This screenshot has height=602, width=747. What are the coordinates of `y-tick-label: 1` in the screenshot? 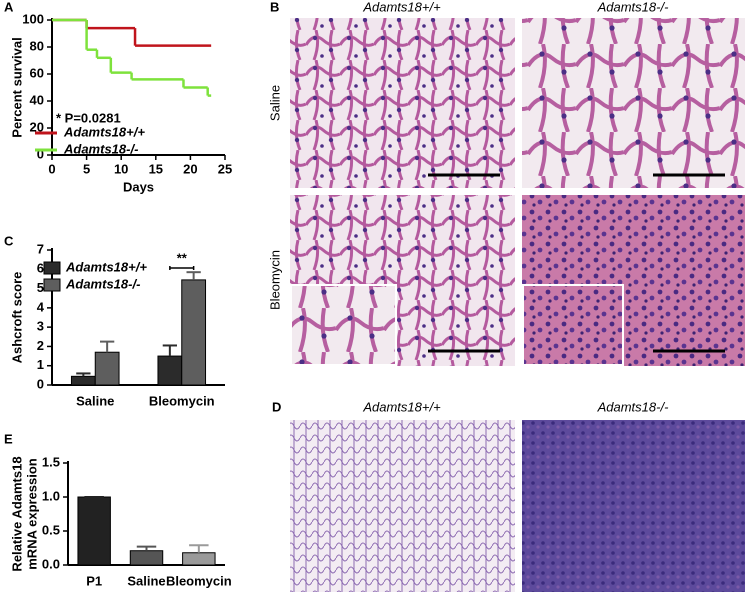 It's located at (40, 364).